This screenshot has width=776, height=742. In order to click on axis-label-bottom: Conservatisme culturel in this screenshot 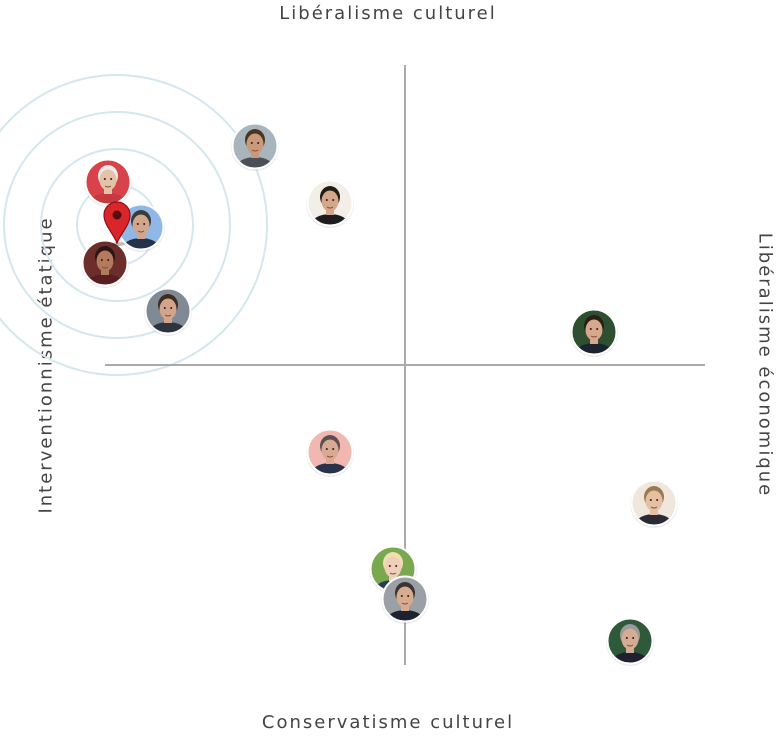, I will do `click(388, 722)`.